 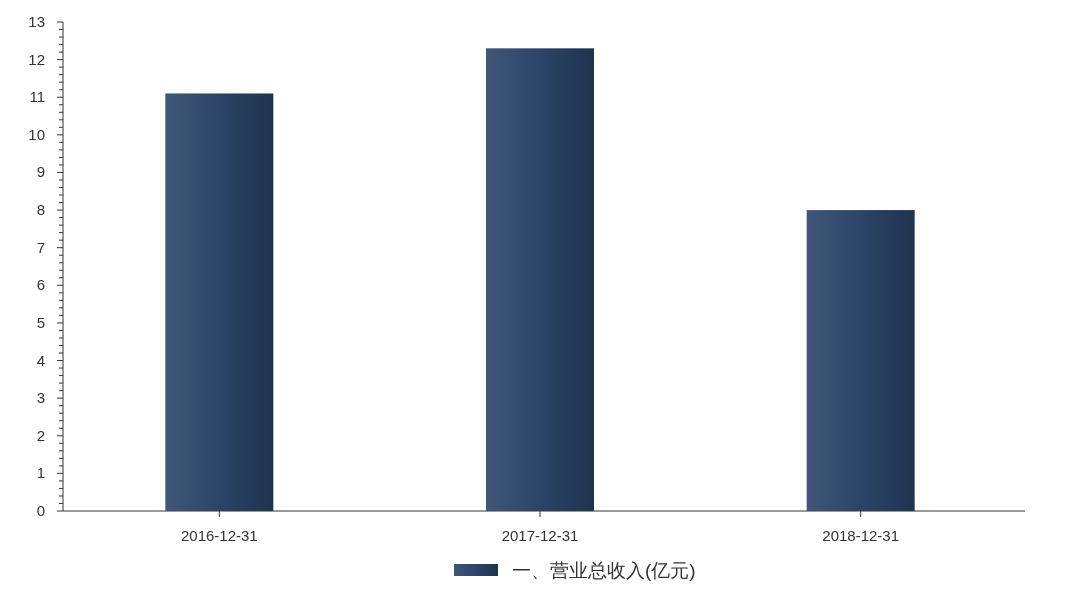 I want to click on legend: 一、营业总收入(亿元), so click(x=575, y=570).